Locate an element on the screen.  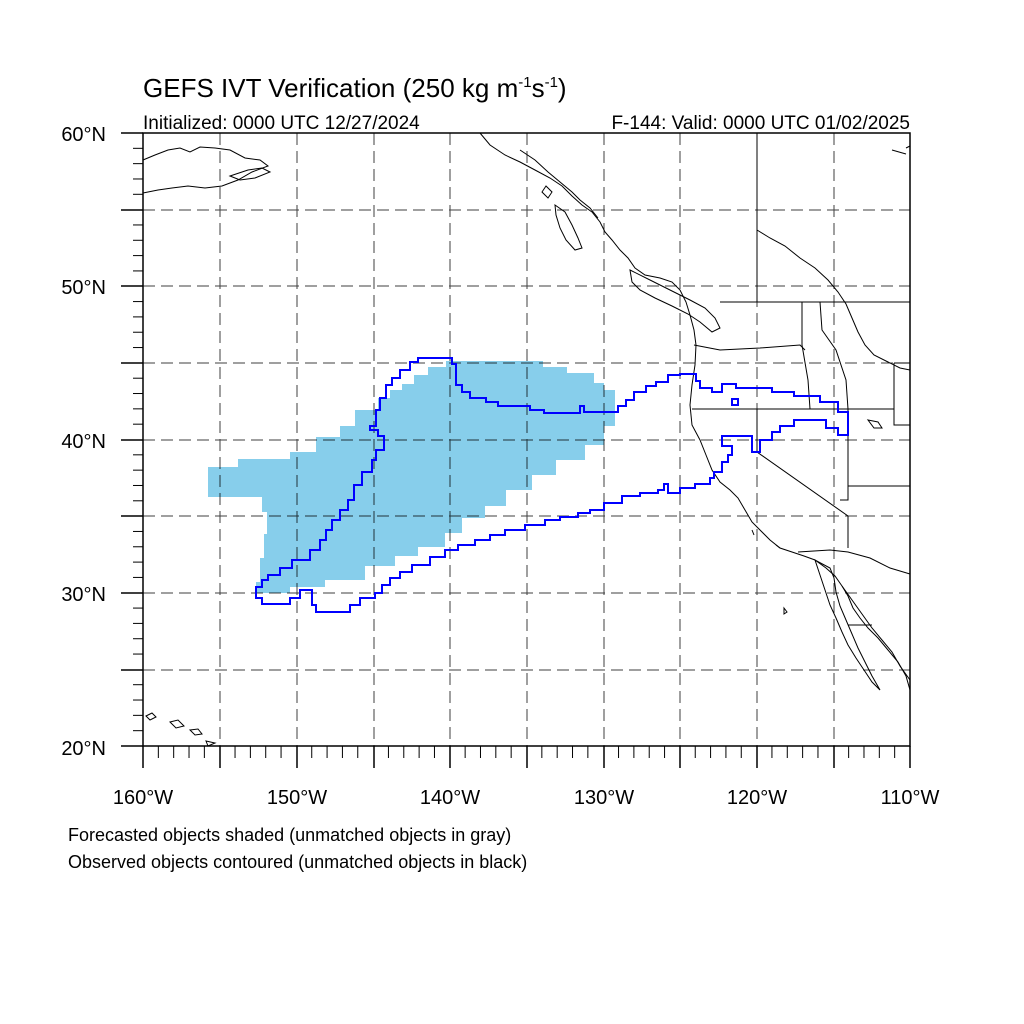
forecast-object-shaded is located at coordinates (411, 477).